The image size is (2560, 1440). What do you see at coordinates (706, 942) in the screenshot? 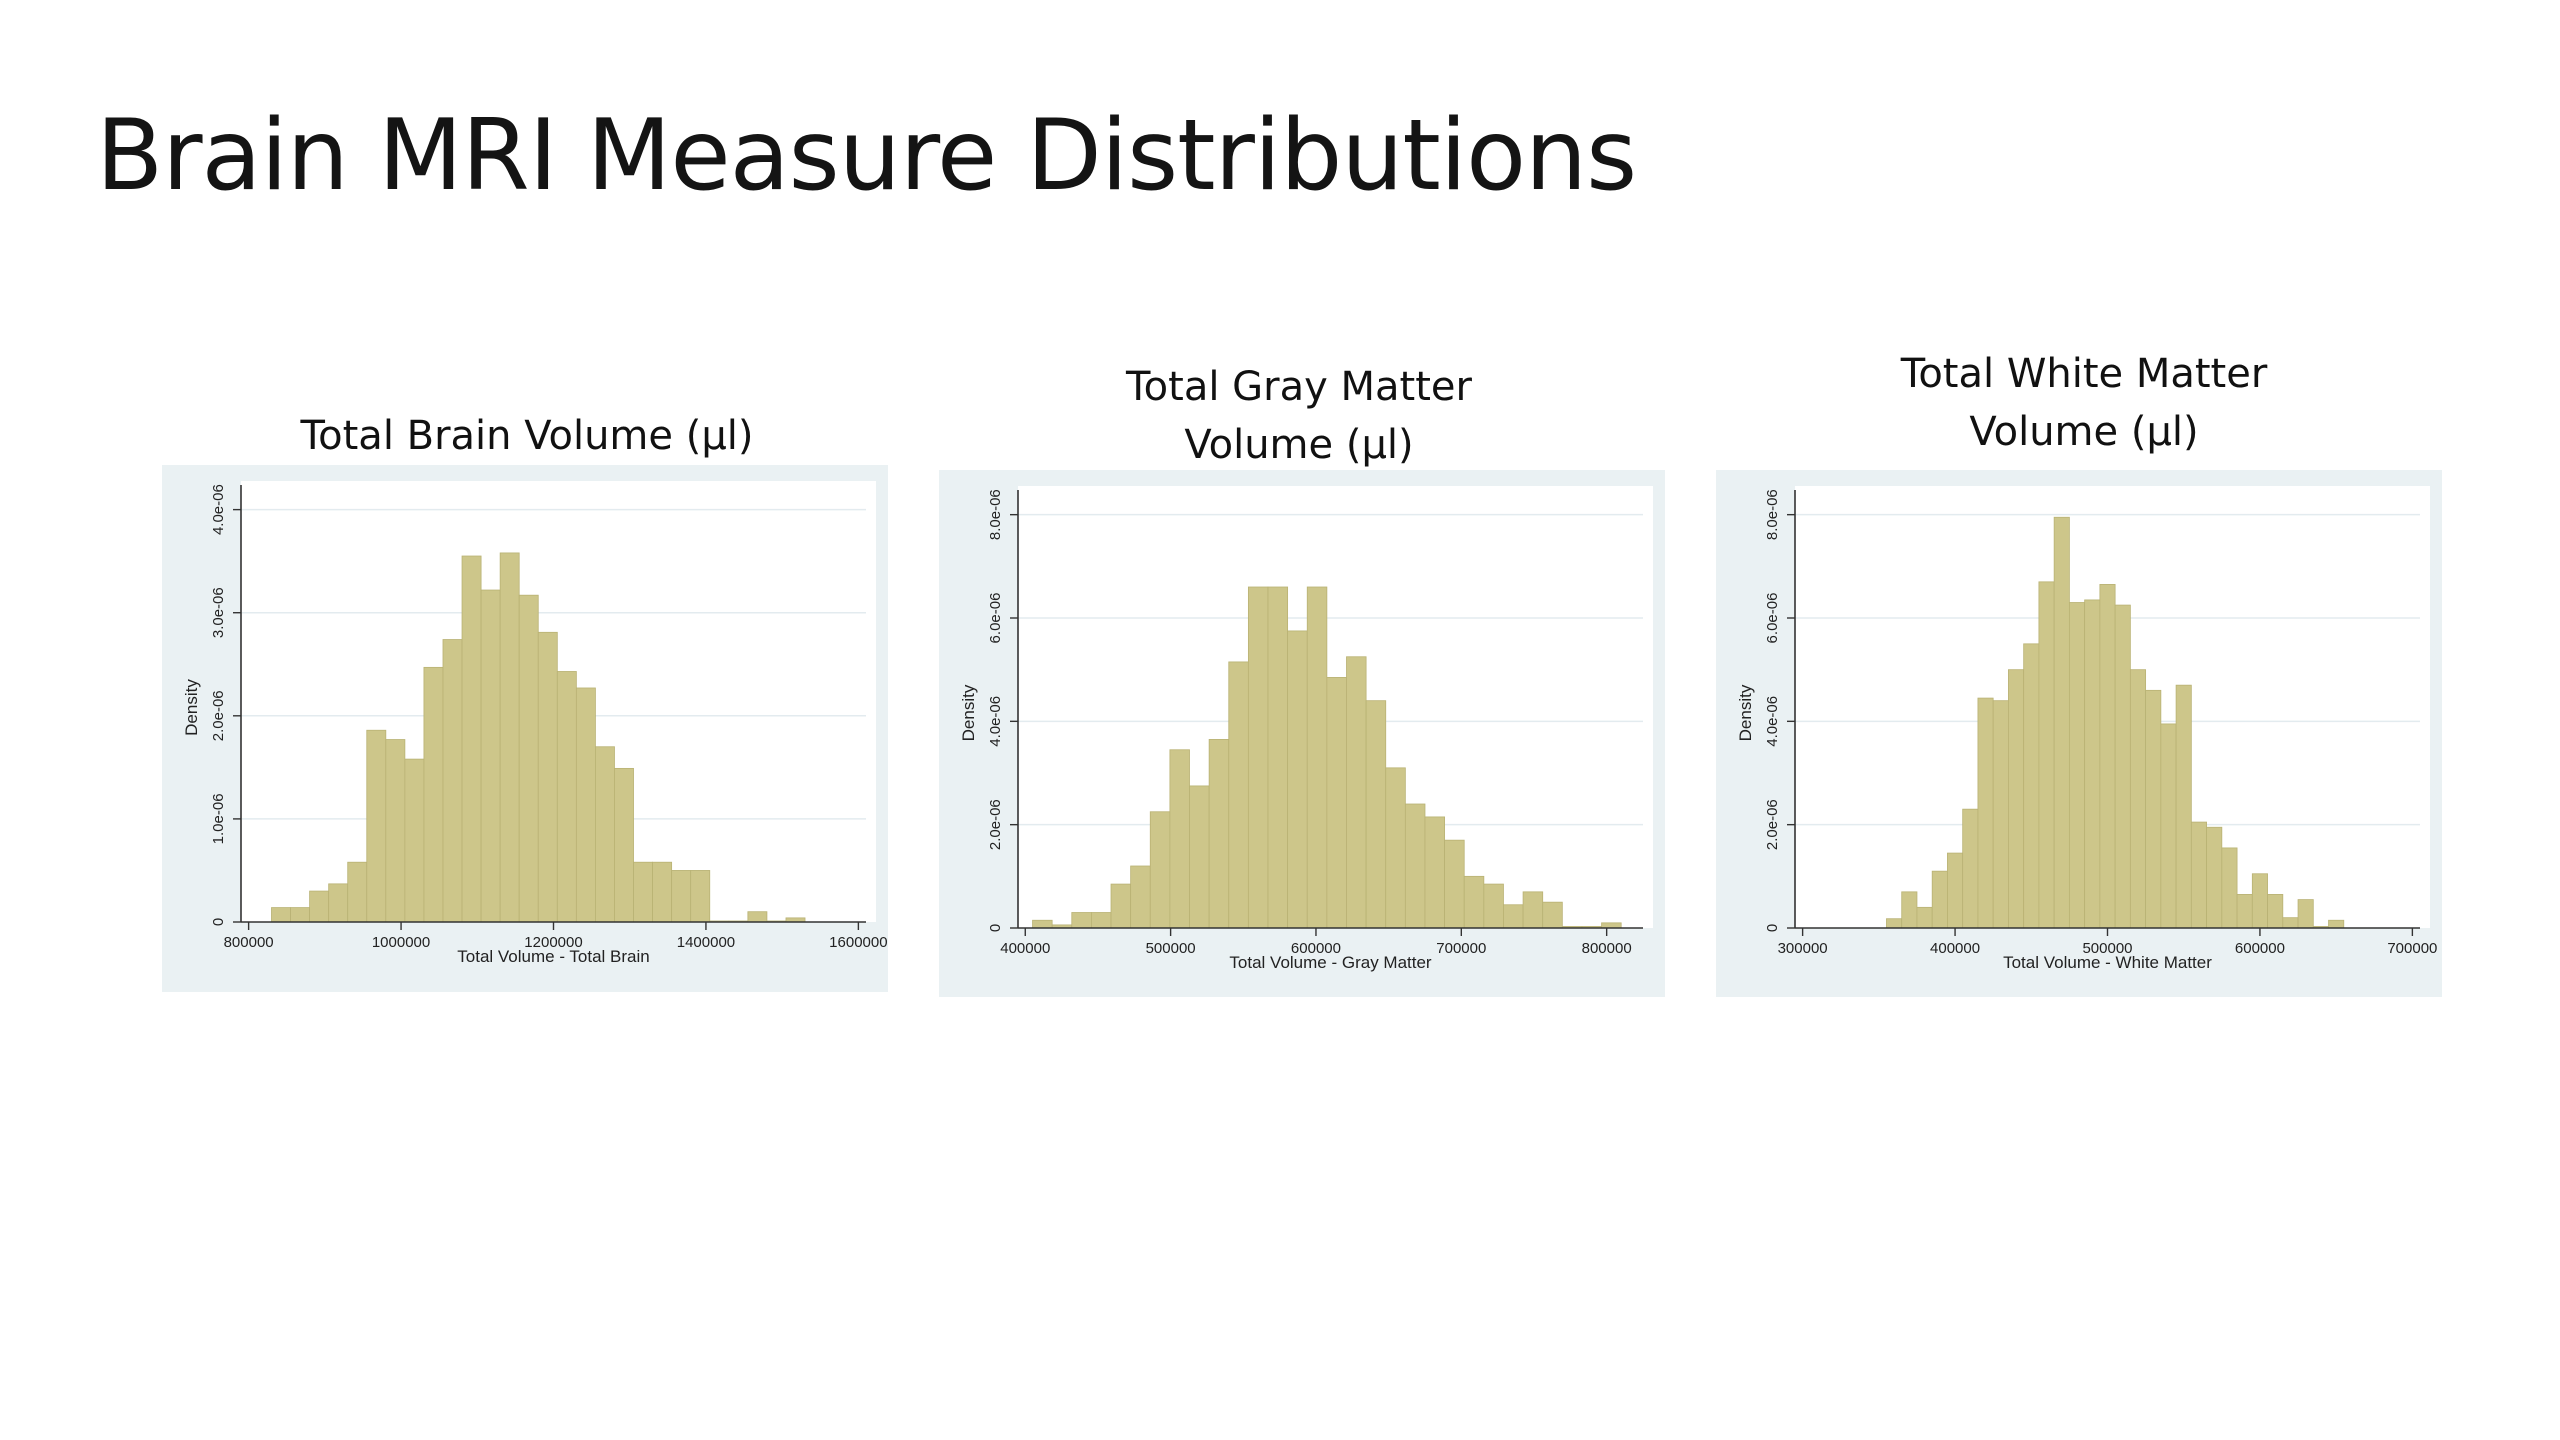
I see `x-tick-label: 1400000` at bounding box center [706, 942].